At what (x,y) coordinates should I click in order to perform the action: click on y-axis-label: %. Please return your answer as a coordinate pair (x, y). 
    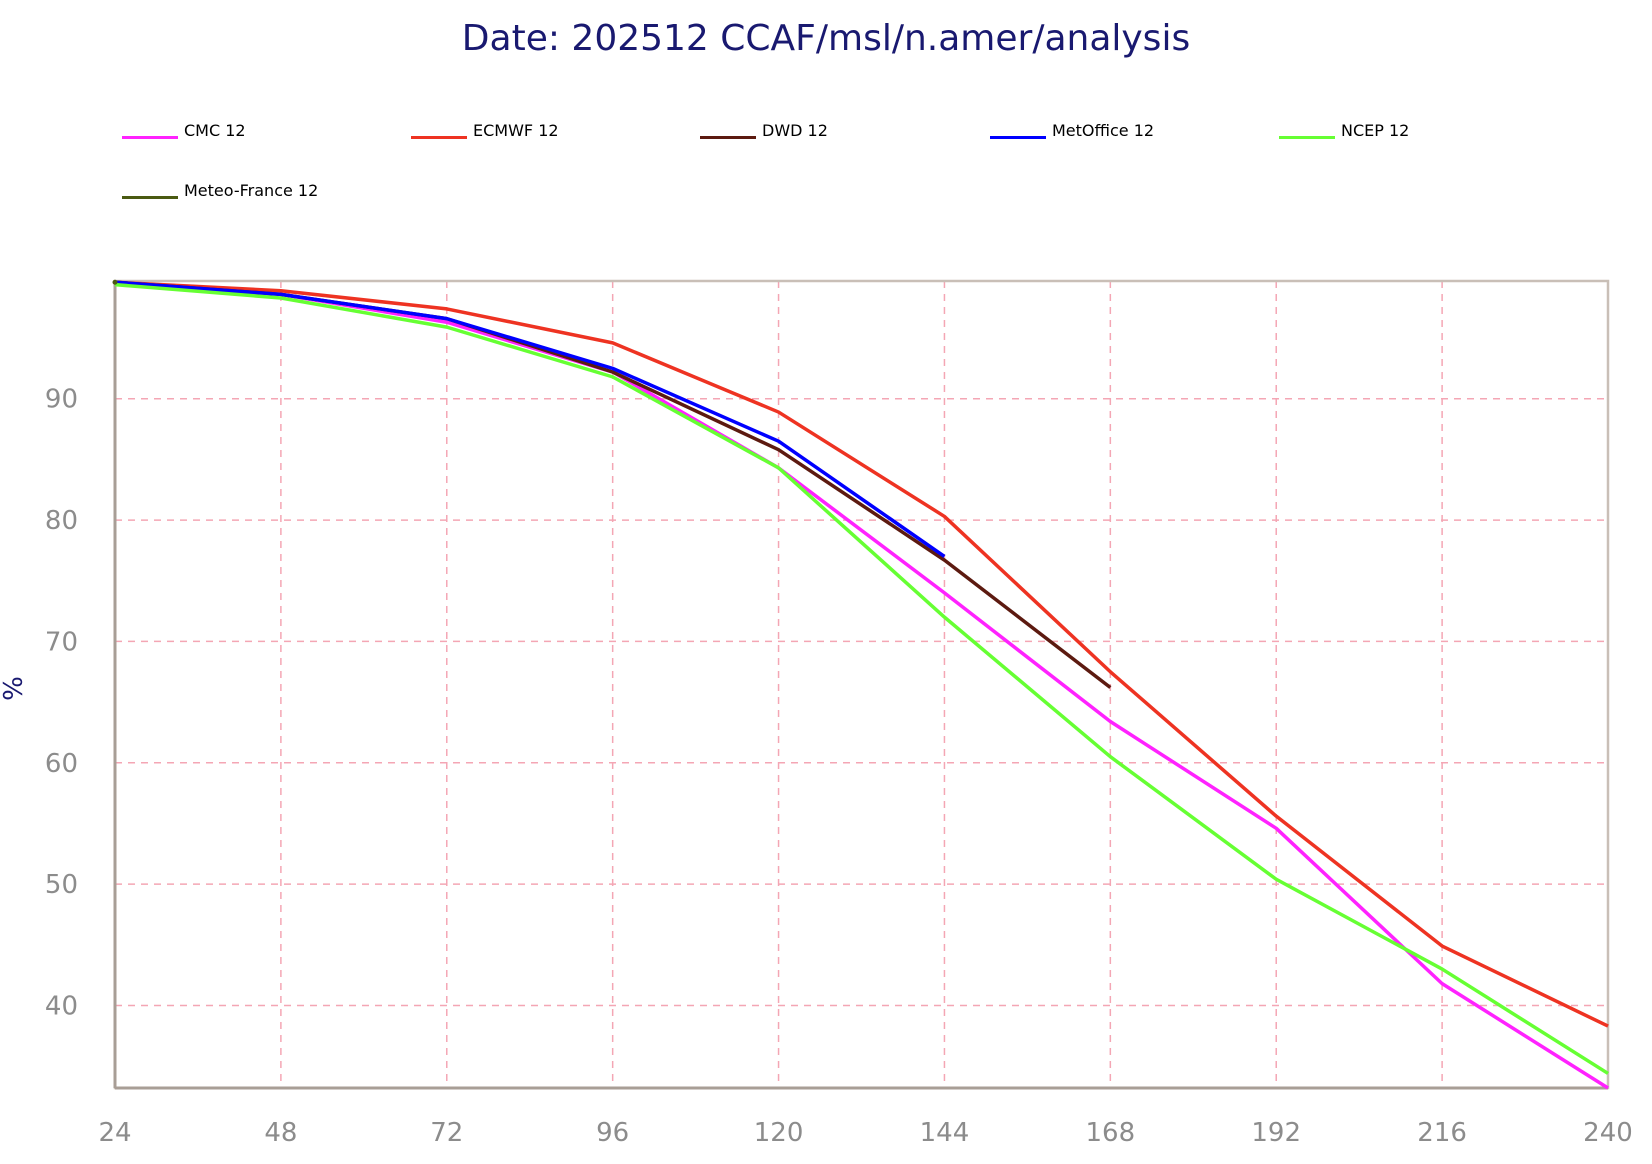
    Looking at the image, I should click on (14, 688).